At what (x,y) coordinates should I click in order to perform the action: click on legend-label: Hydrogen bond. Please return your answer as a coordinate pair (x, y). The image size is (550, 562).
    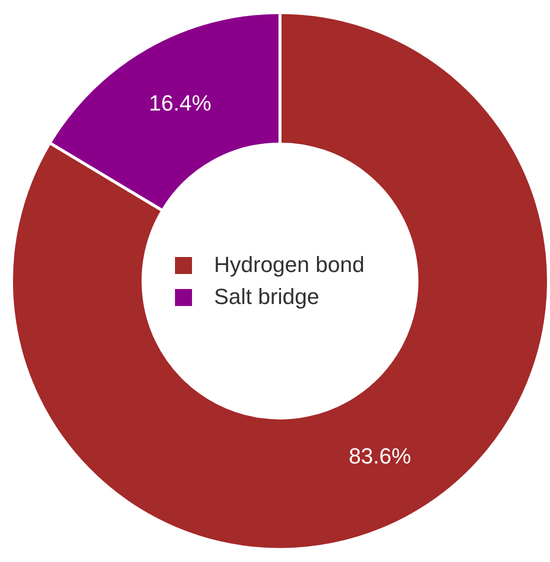
    Looking at the image, I should click on (289, 265).